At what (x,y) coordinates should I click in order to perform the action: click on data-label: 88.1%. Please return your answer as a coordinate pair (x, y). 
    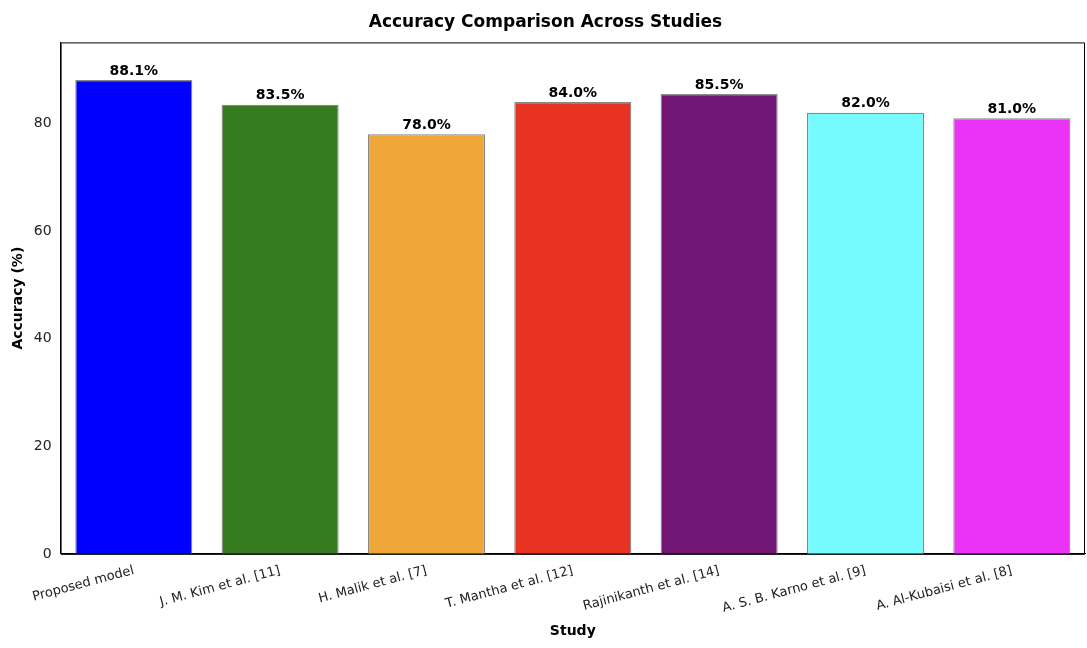
    Looking at the image, I should click on (134, 69).